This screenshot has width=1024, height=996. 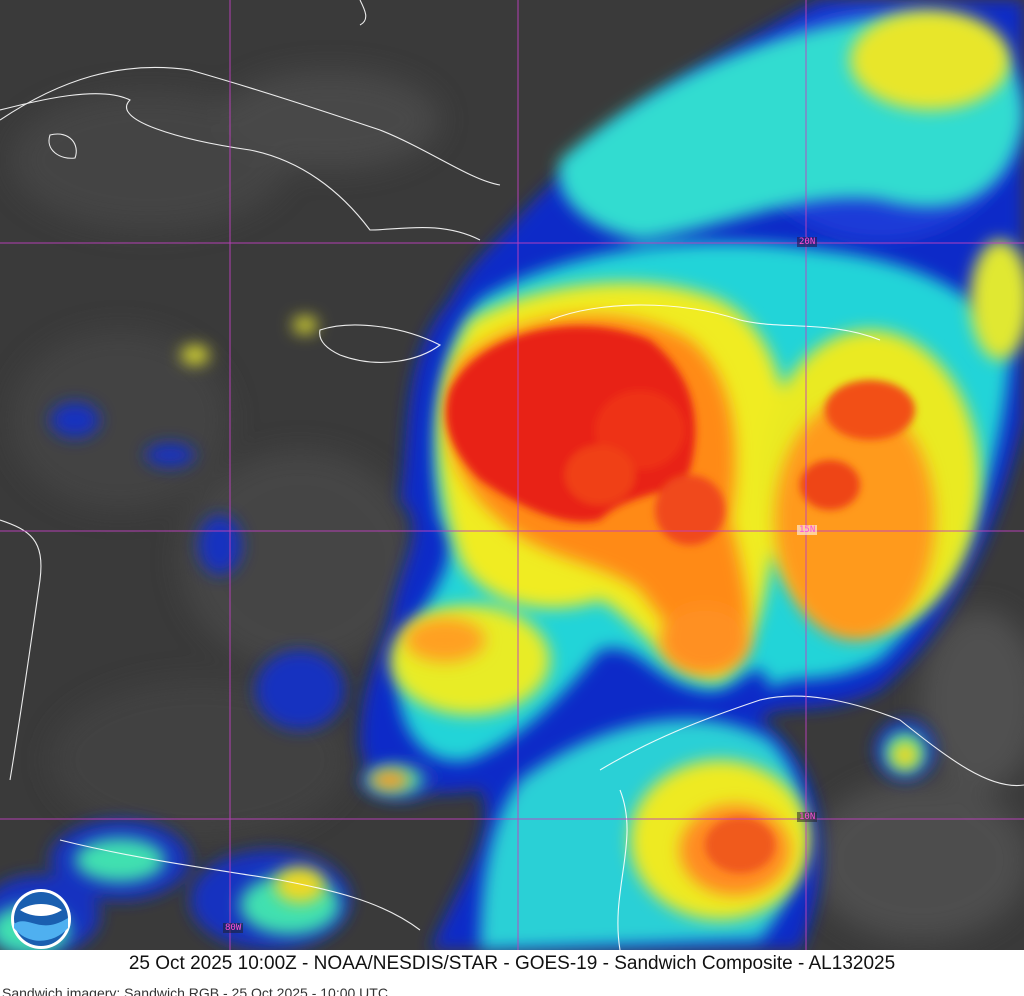 What do you see at coordinates (807, 817) in the screenshot?
I see `grid-label-10n: 10N` at bounding box center [807, 817].